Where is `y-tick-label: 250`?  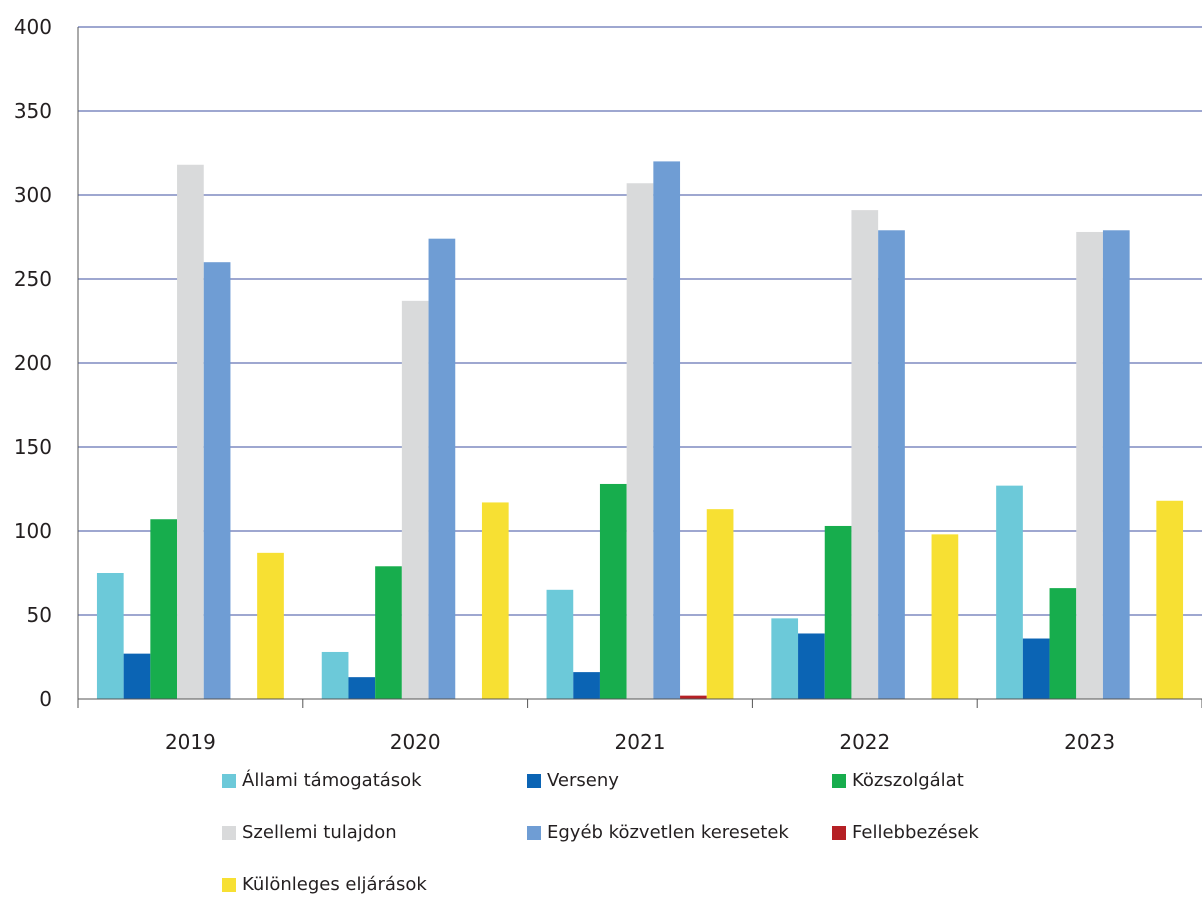
y-tick-label: 250 is located at coordinates (33, 279).